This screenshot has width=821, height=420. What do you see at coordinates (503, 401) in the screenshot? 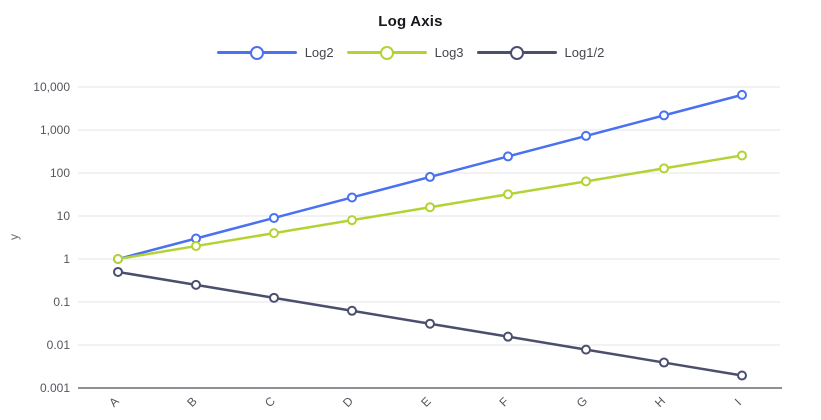
I see `x-axis-tick-label: F` at bounding box center [503, 401].